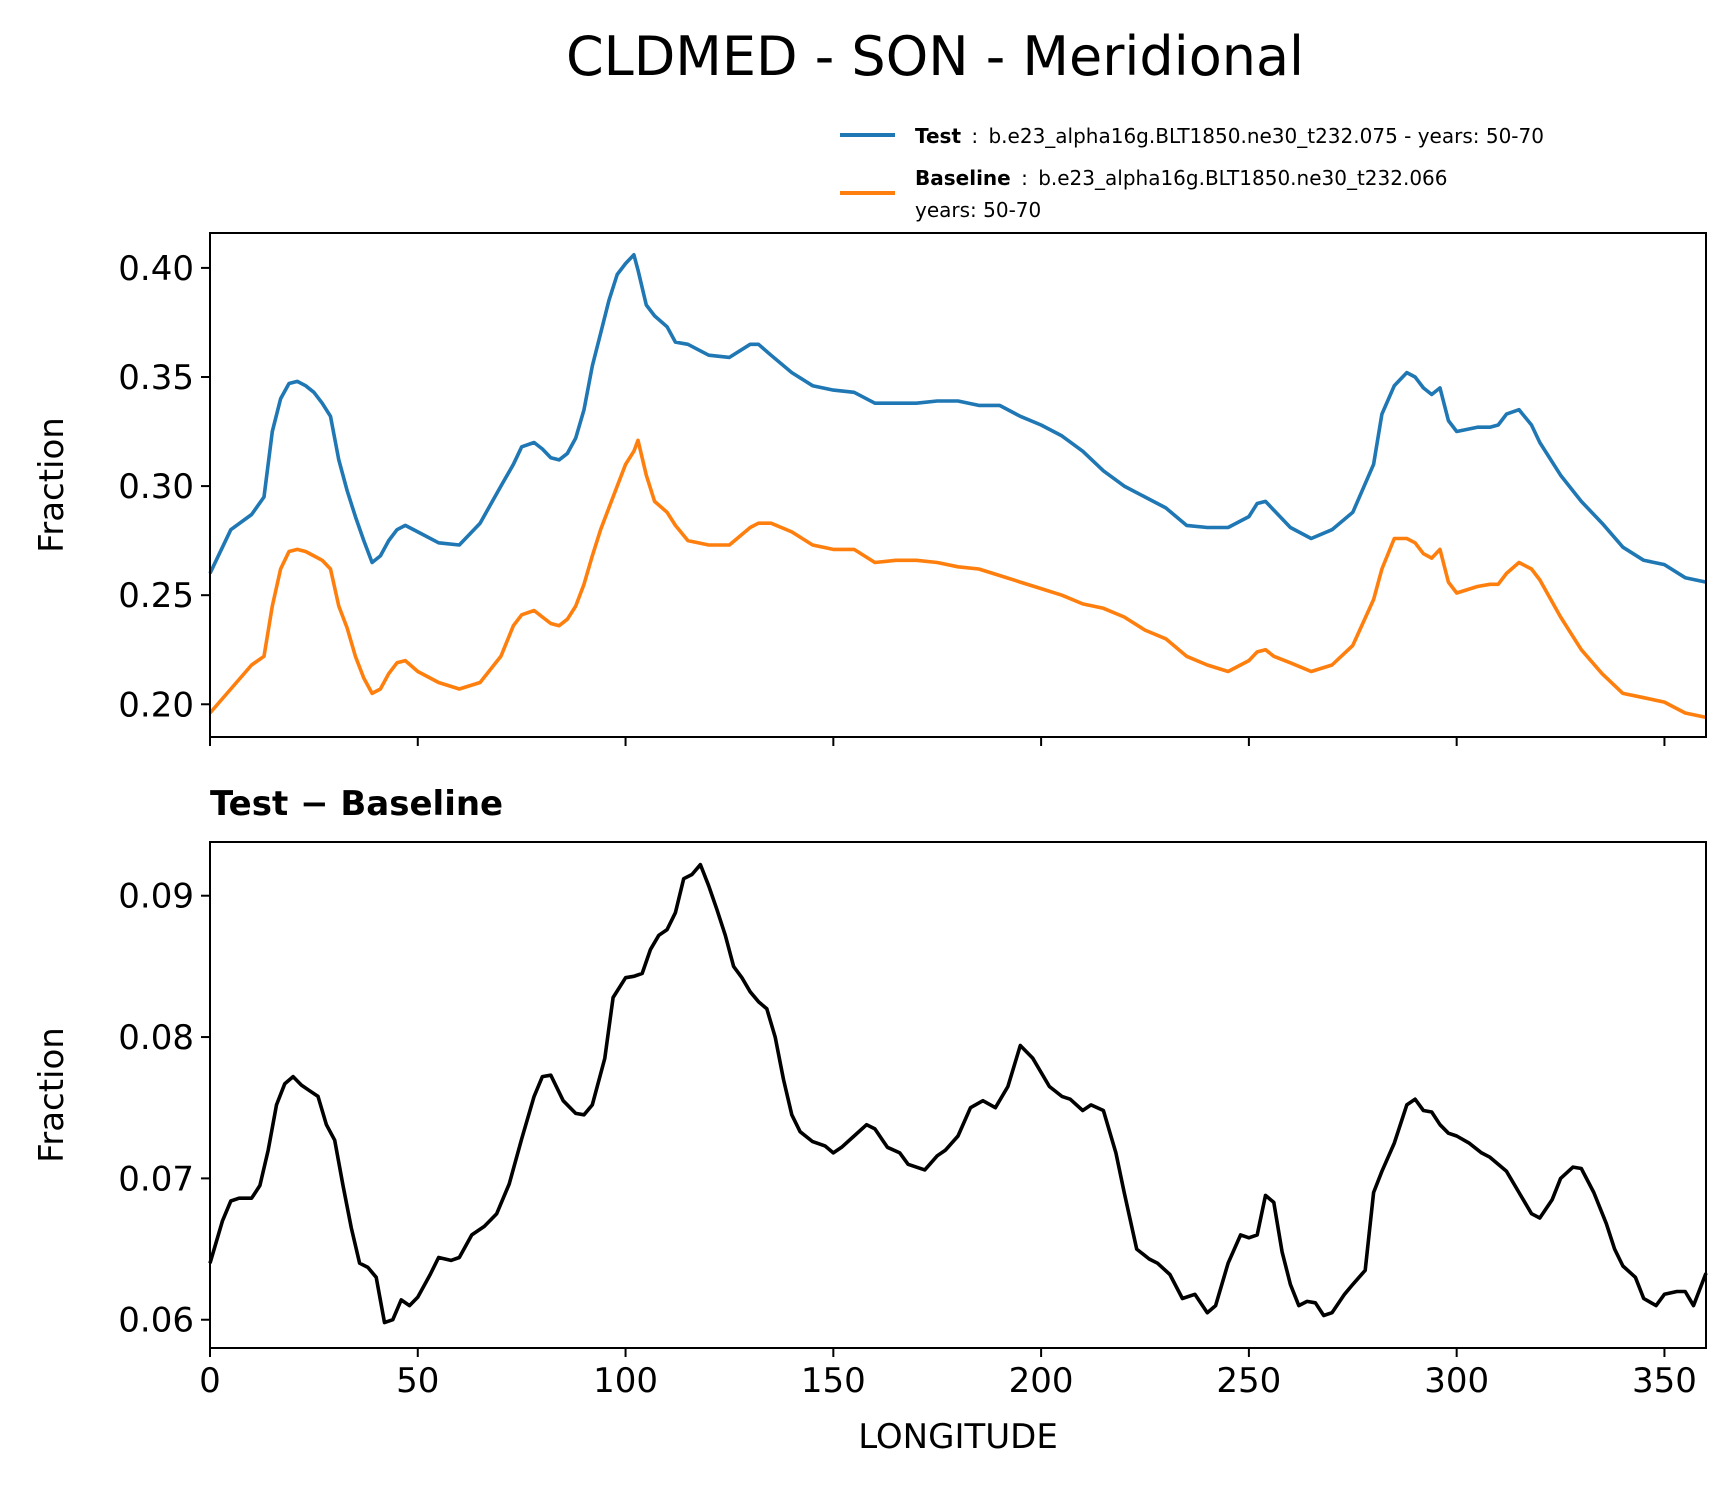 This screenshot has width=1730, height=1496. Describe the element at coordinates (1664, 1381) in the screenshot. I see `x-tick-label: 350` at that location.